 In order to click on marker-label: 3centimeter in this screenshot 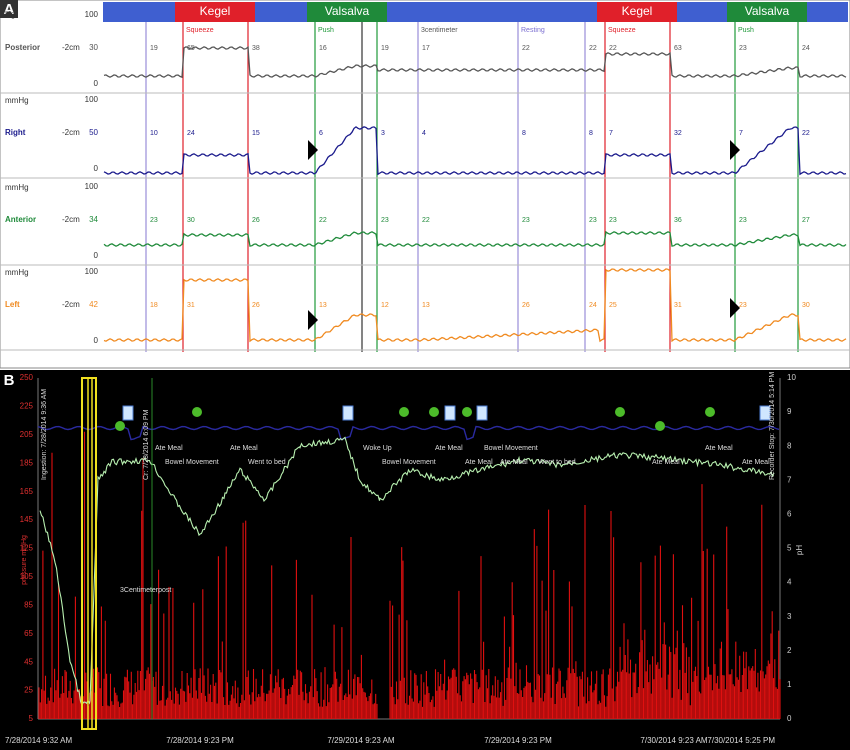, I will do `click(439, 30)`.